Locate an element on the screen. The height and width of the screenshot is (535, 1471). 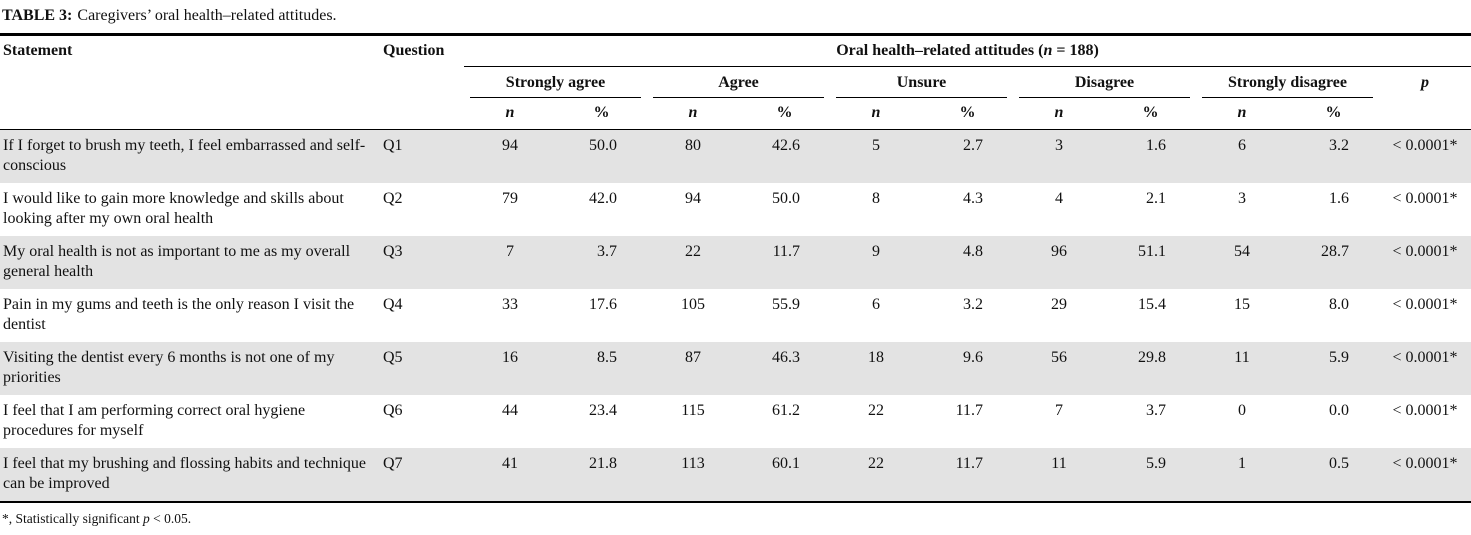
percent-cell: 15.4 is located at coordinates (1152, 304).